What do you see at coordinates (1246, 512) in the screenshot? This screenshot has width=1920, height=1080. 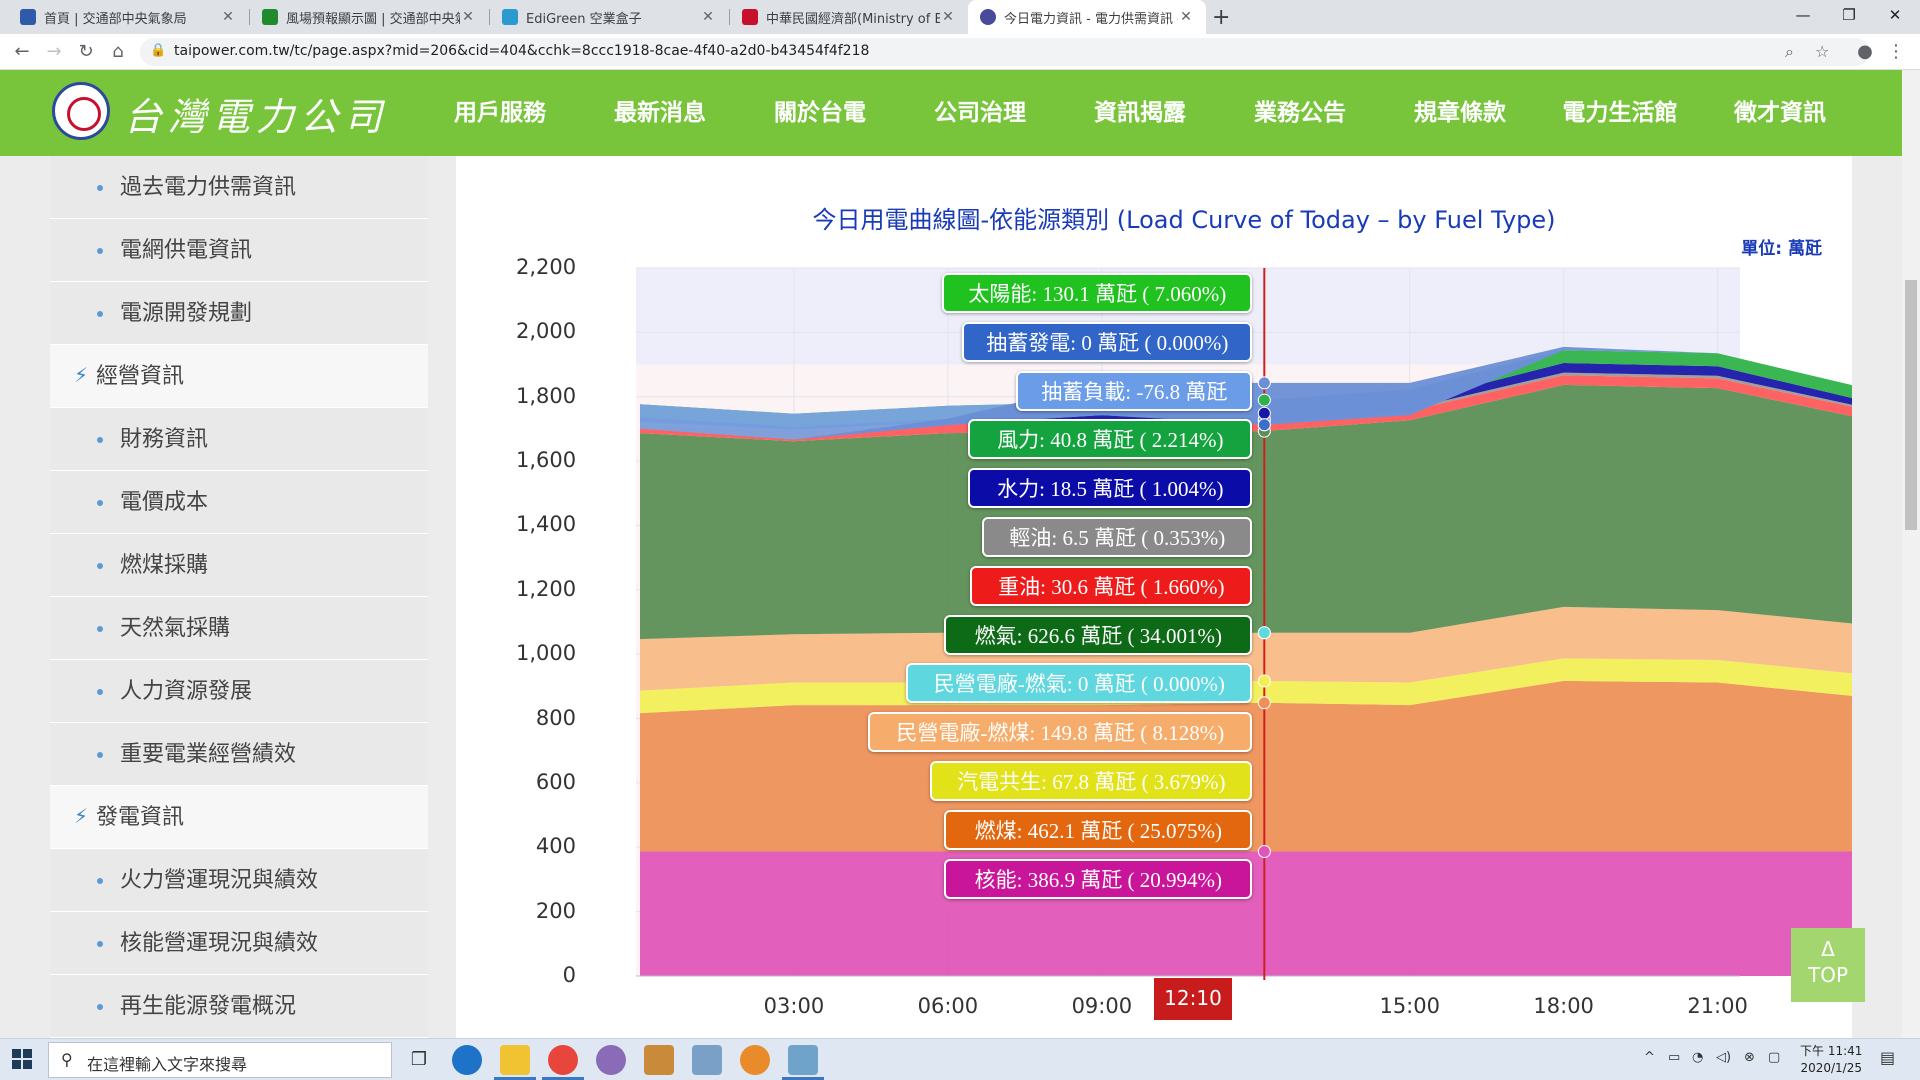 I see `series-area: 燃氣` at bounding box center [1246, 512].